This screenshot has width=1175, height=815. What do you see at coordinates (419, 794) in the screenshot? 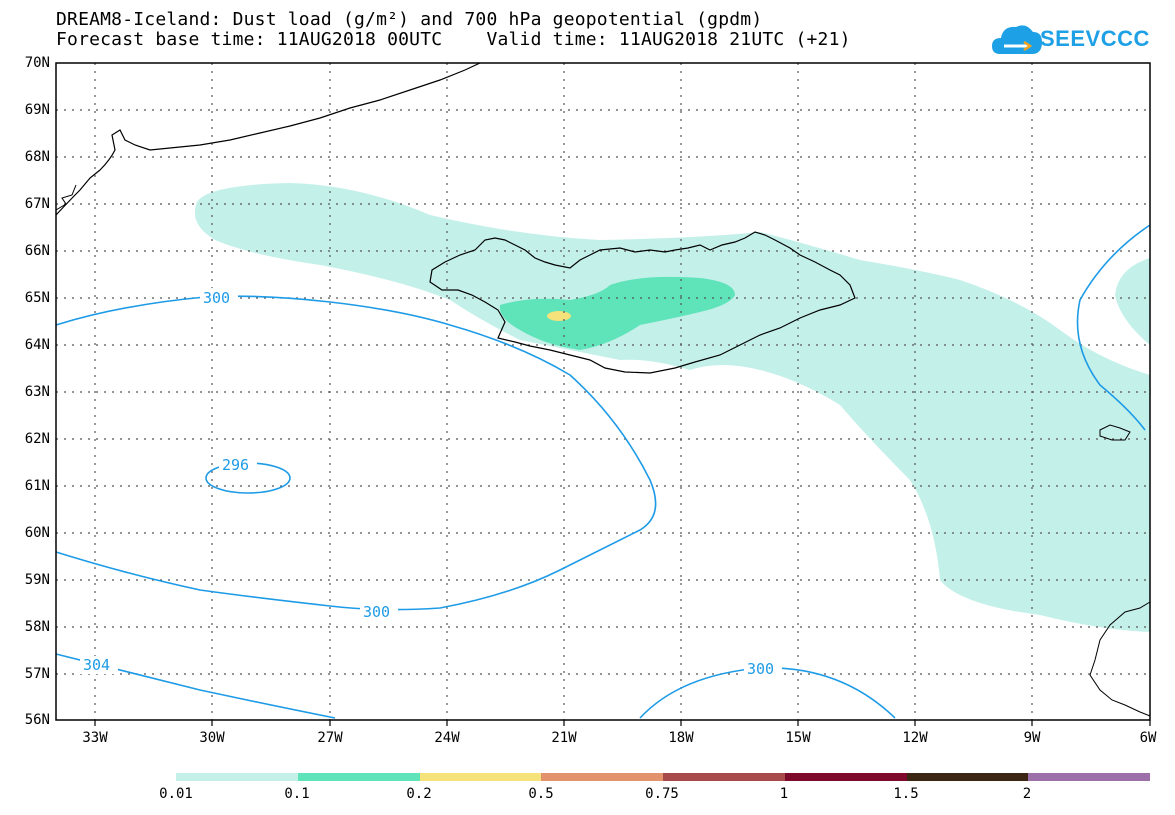
I see `colorbar-label-0-2: 0.2` at bounding box center [419, 794].